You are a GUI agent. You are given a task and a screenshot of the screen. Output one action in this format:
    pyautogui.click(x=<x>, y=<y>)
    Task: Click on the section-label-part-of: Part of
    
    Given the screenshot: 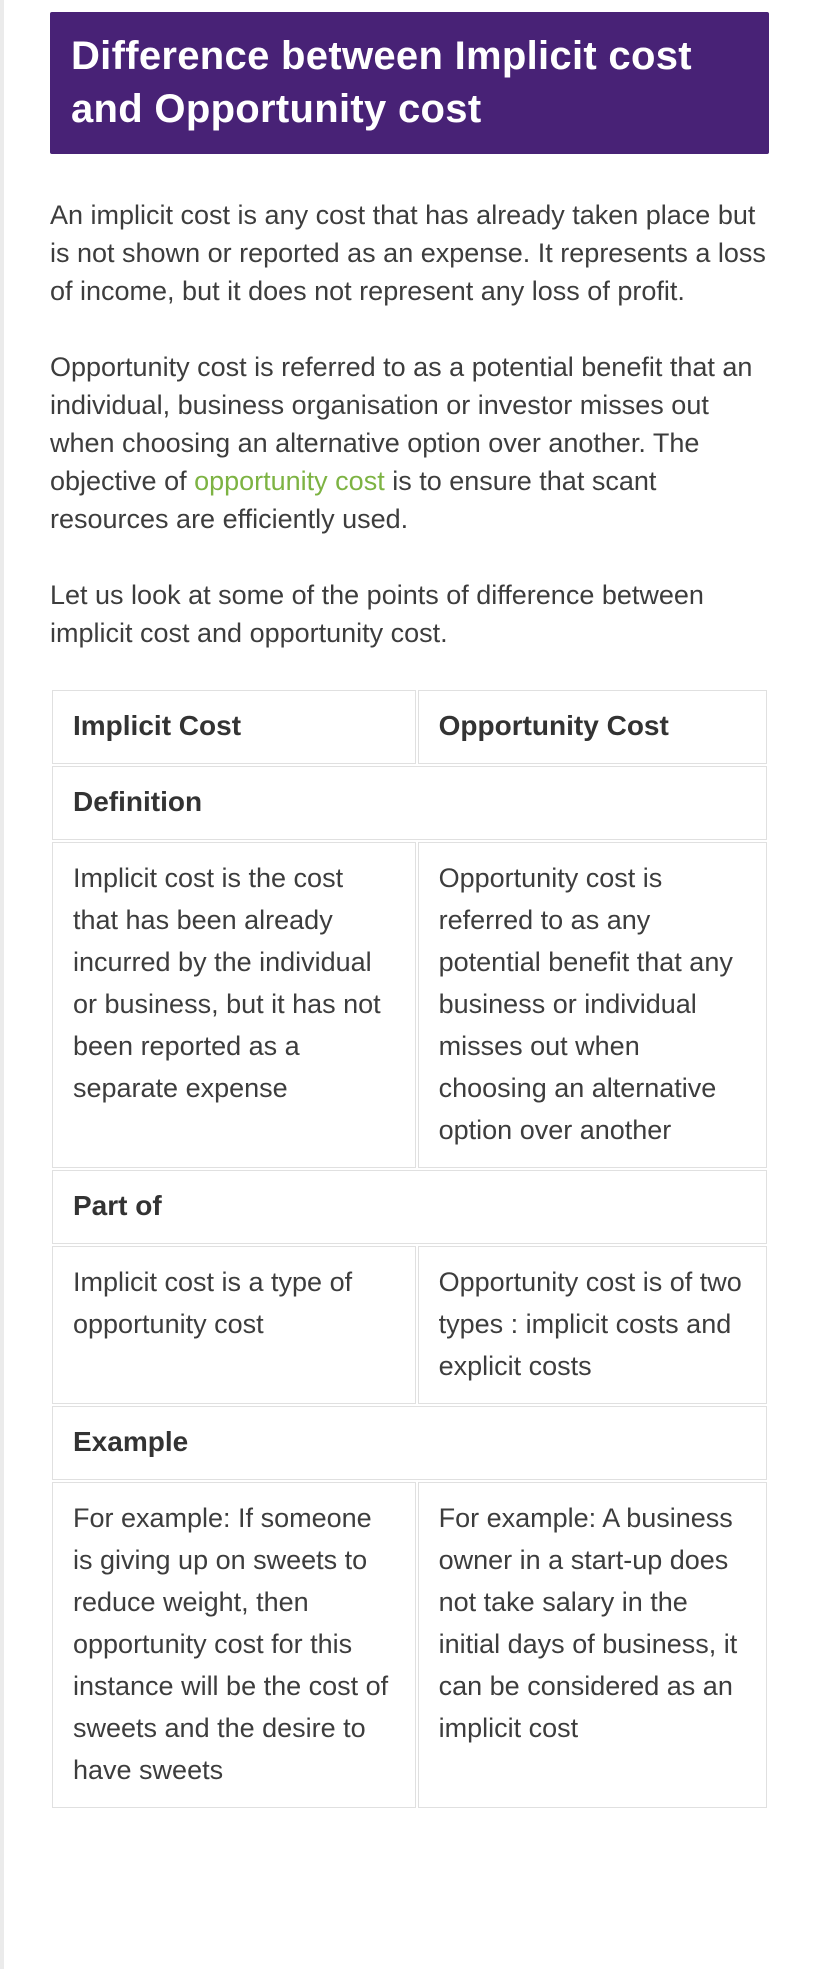 What is the action you would take?
    pyautogui.click(x=409, y=1207)
    